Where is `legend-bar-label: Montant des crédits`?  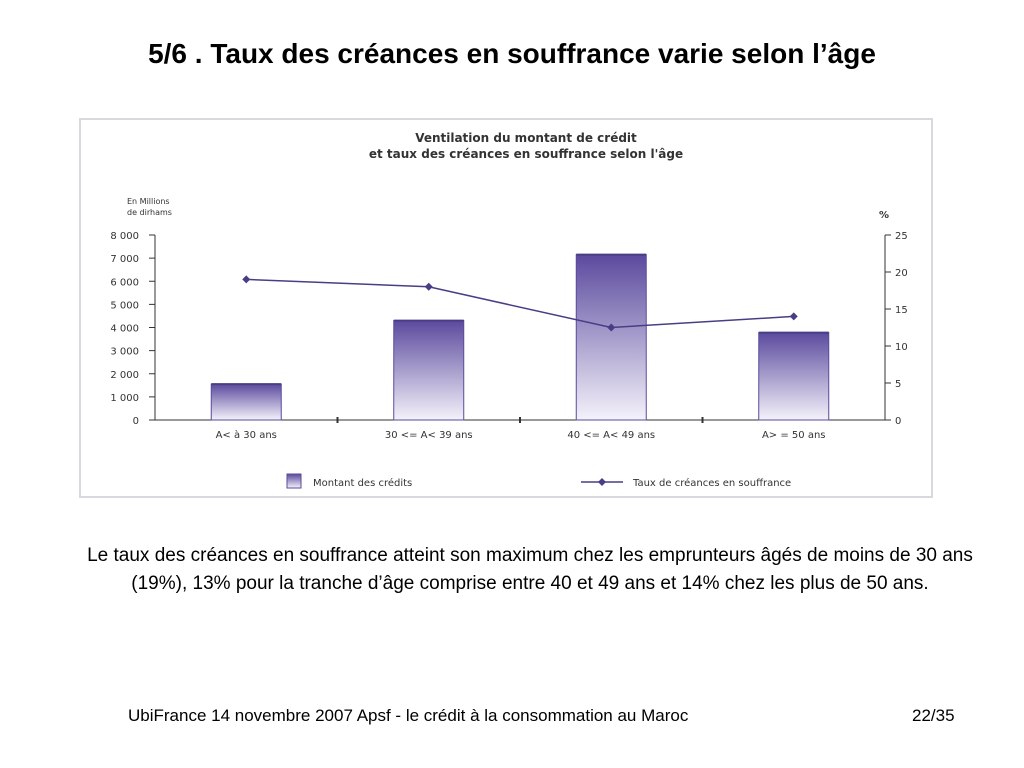 legend-bar-label: Montant des crédits is located at coordinates (362, 483).